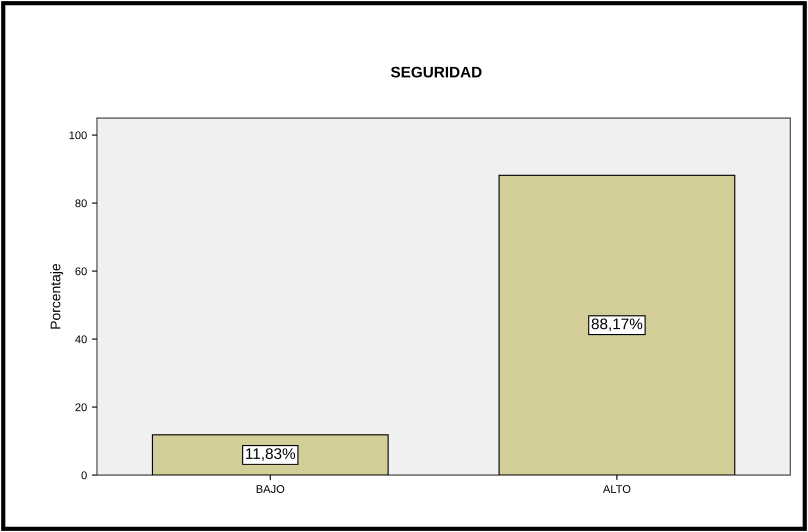  Describe the element at coordinates (271, 454) in the screenshot. I see `data-label: 11,83%` at that location.